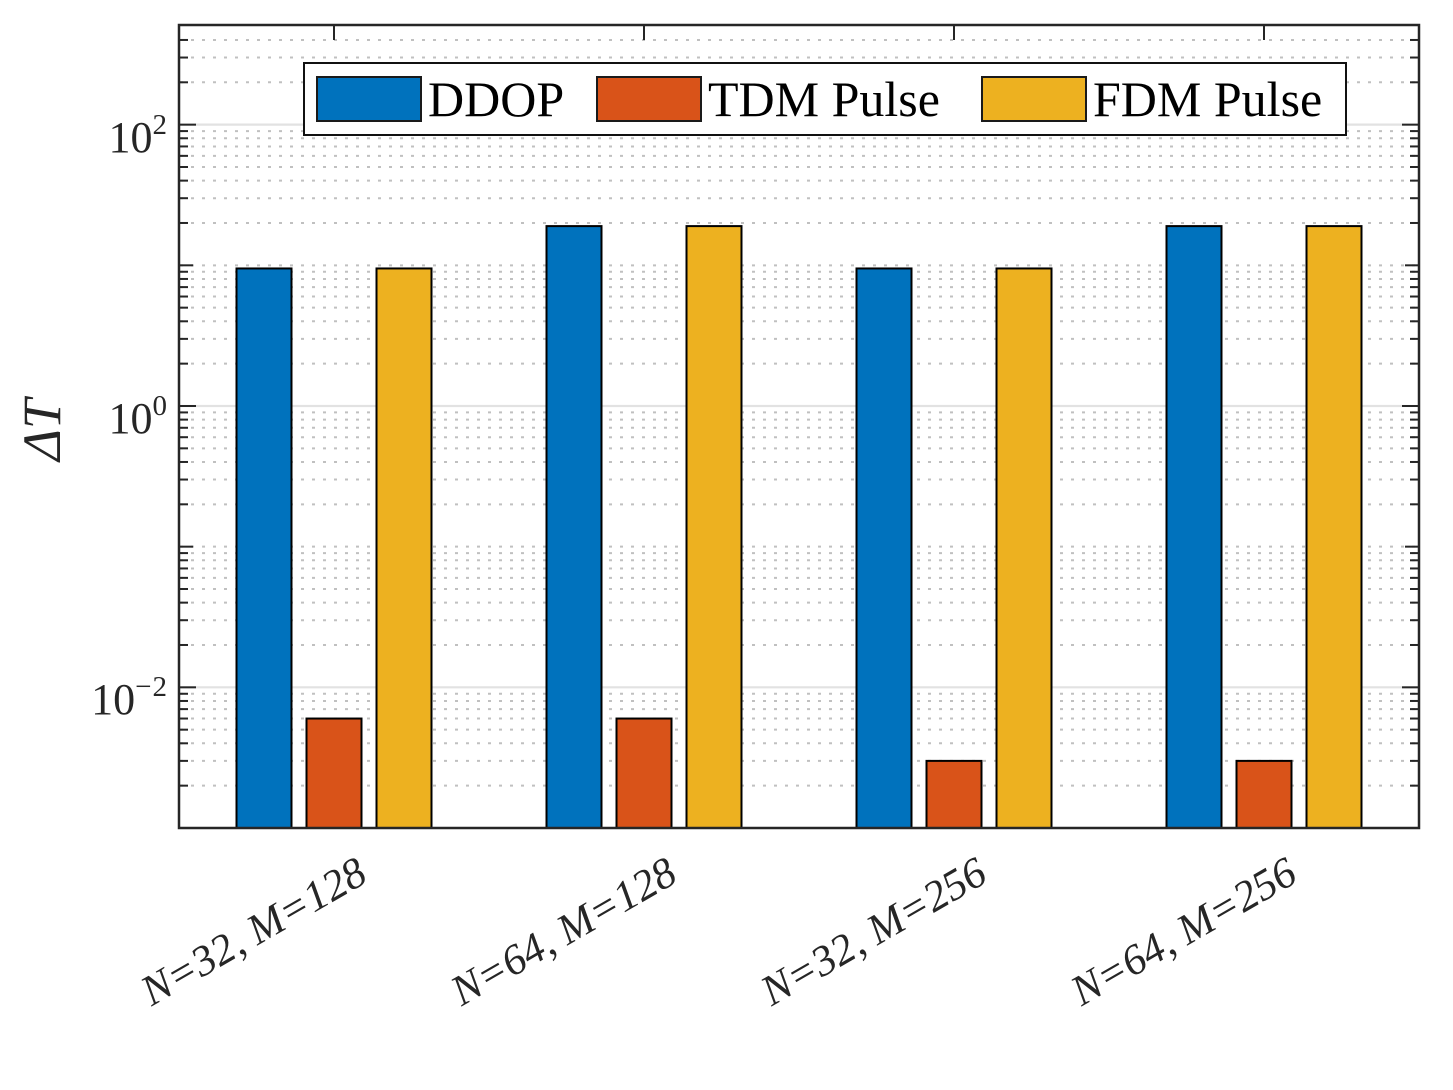  Describe the element at coordinates (138, 416) in the screenshot. I see `y-tick-label-10e0: 10⁰` at that location.